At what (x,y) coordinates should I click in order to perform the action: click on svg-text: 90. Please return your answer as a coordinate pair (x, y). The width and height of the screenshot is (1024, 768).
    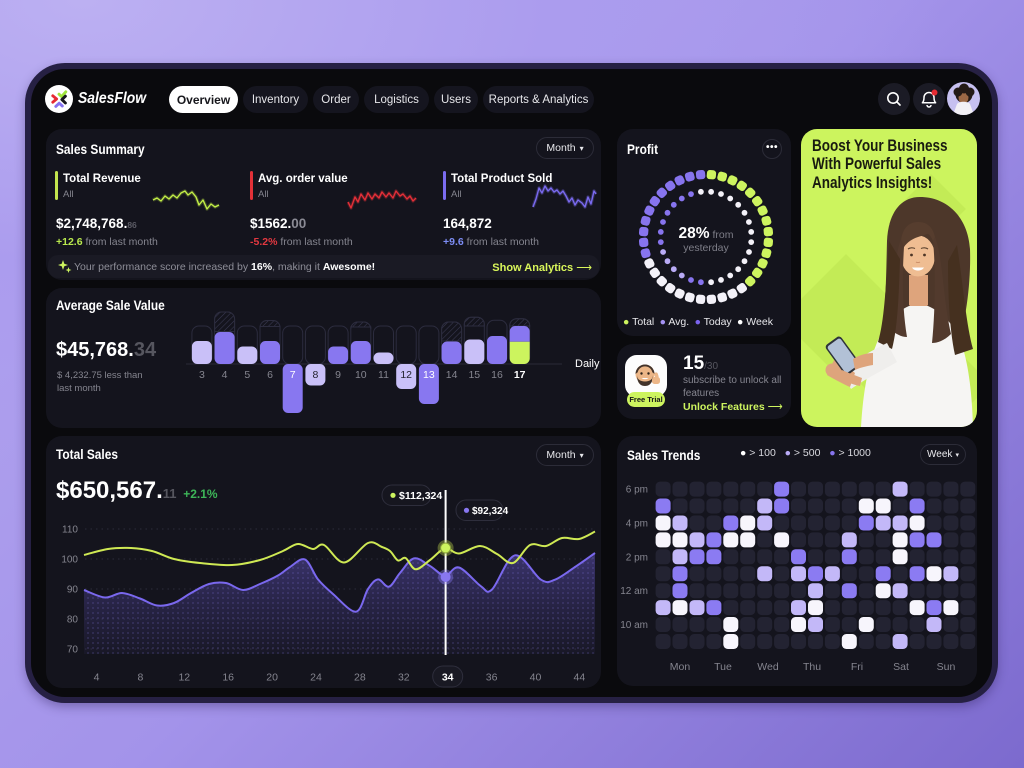
    Looking at the image, I should click on (73, 590).